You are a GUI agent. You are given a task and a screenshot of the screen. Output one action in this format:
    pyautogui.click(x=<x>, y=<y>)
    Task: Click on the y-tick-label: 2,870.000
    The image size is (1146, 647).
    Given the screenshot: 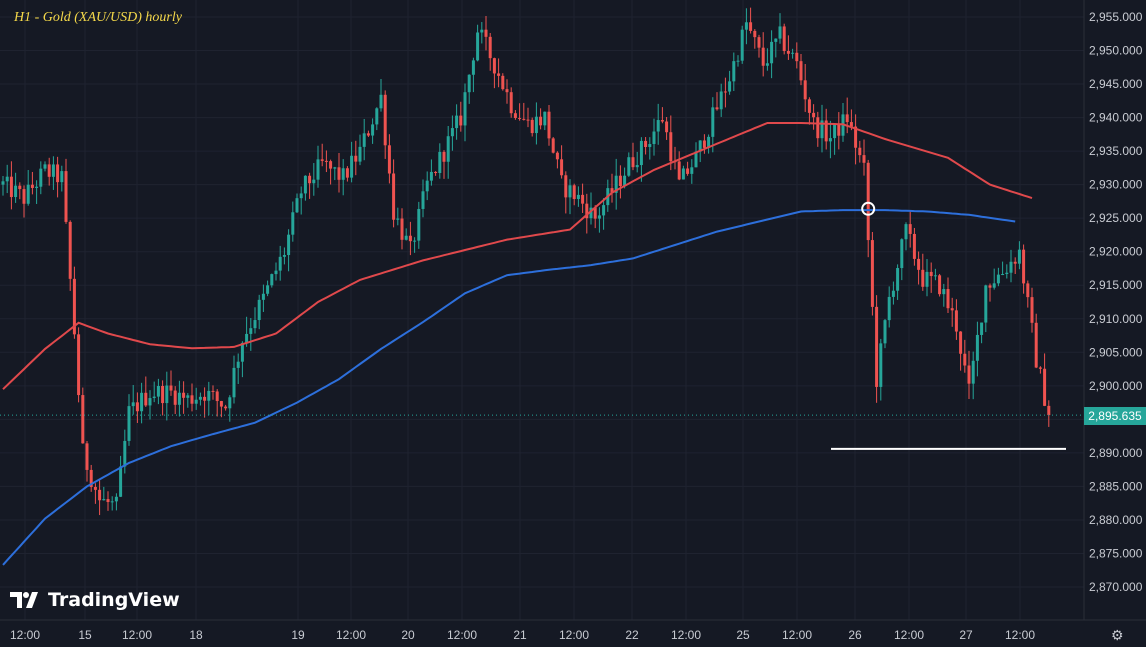 What is the action you would take?
    pyautogui.click(x=1116, y=587)
    